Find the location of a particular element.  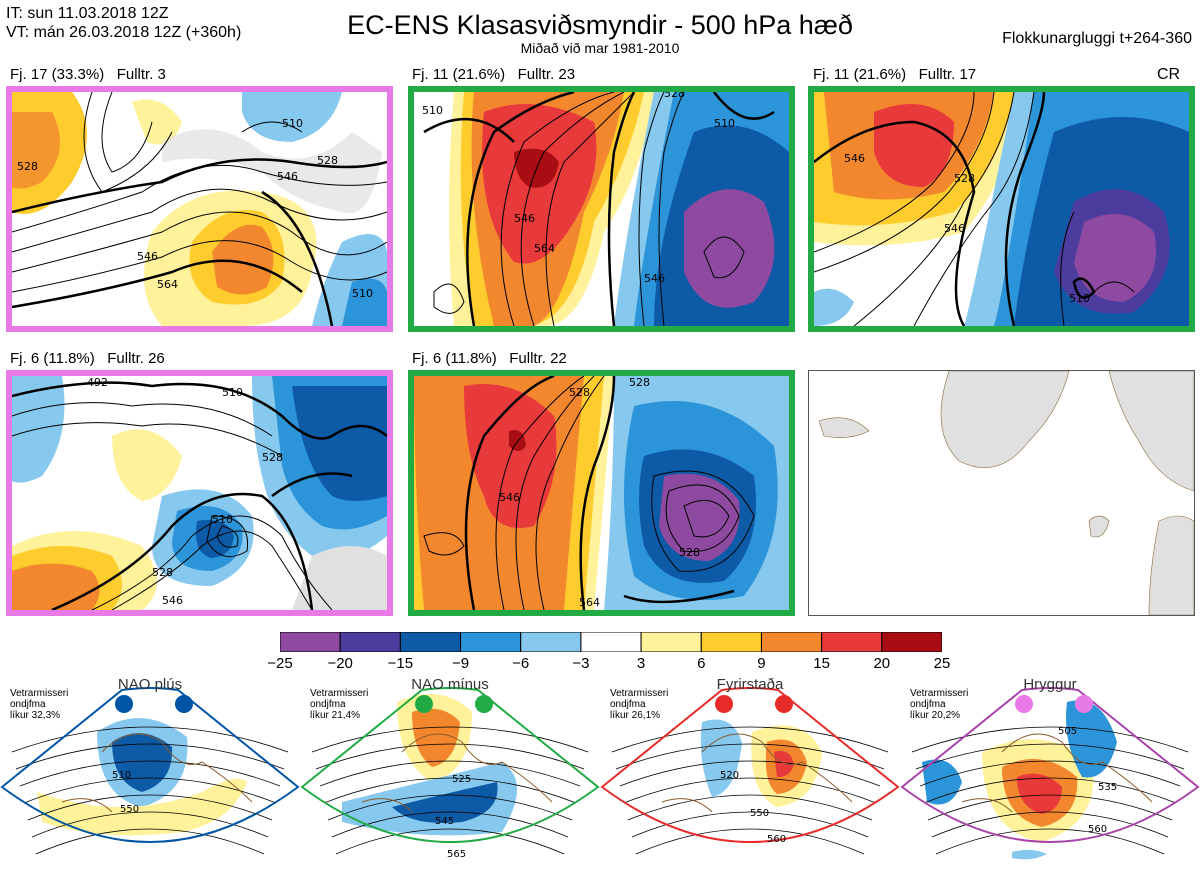

regime-info-line: líkur 21,4% is located at coordinates (335, 715).